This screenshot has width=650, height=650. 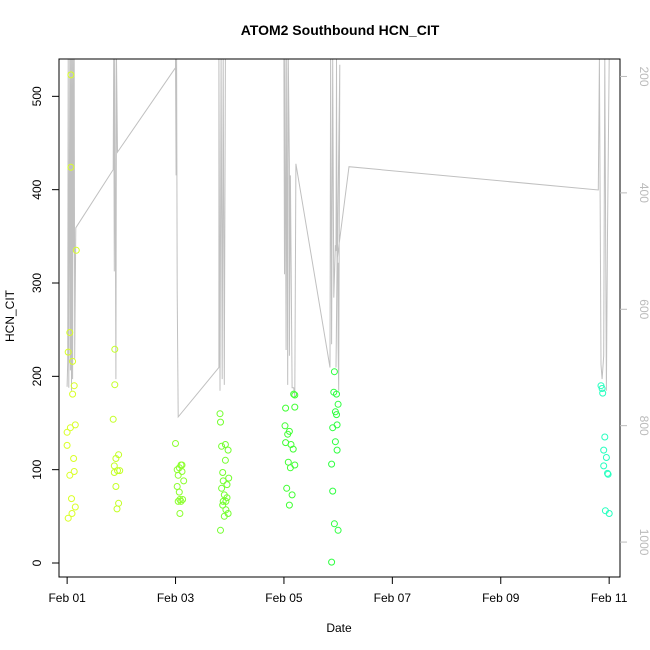 What do you see at coordinates (609, 598) in the screenshot?
I see `x-tick-label: Feb 11` at bounding box center [609, 598].